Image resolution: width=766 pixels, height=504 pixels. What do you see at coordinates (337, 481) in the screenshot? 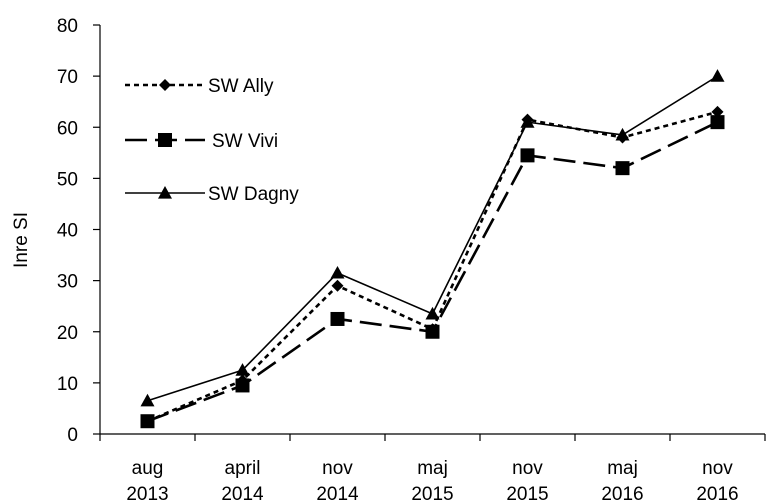
I see `x-tick-label: nov 2014` at bounding box center [337, 481].